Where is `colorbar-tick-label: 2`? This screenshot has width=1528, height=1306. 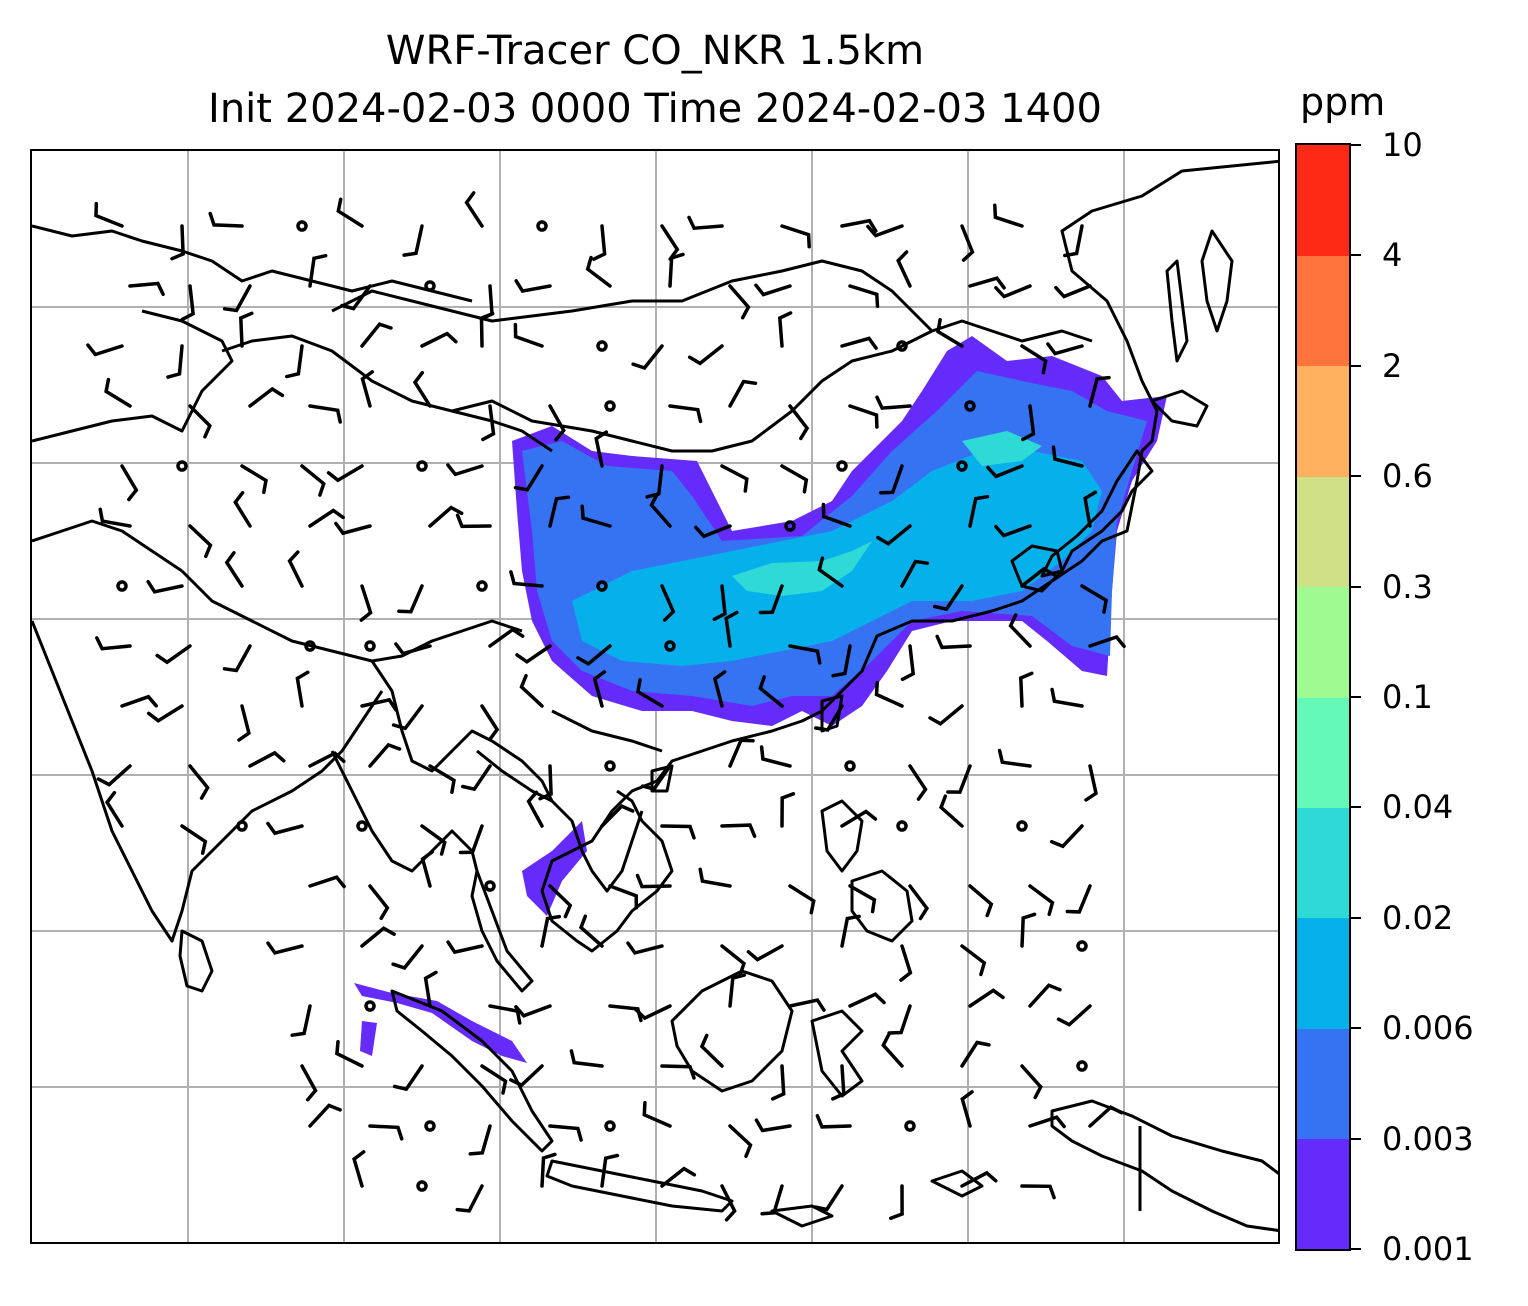 colorbar-tick-label: 2 is located at coordinates (1392, 365).